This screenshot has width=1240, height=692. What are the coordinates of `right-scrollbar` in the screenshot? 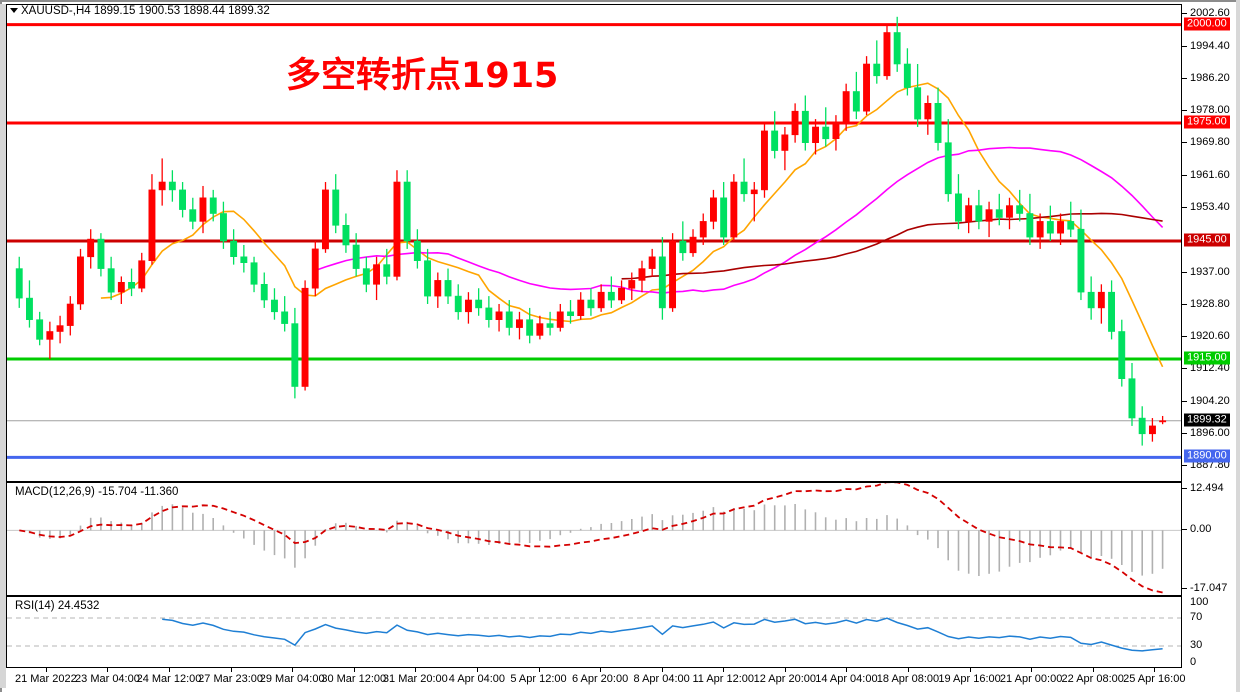 It's located at (1238, 346).